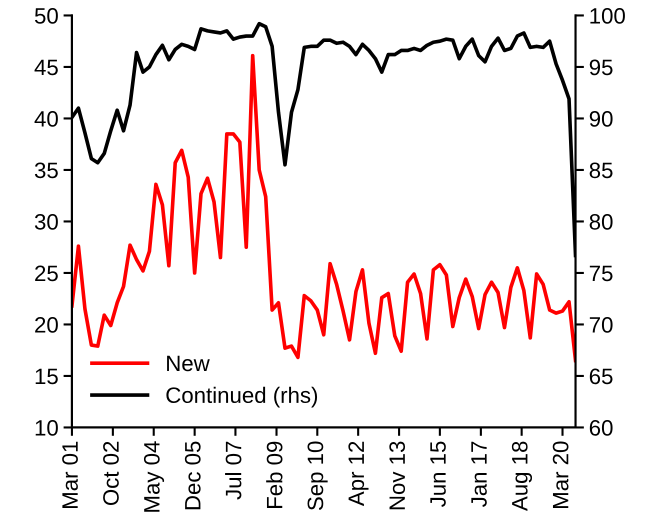  I want to click on x-tick-label: Feb 09, so click(274, 475).